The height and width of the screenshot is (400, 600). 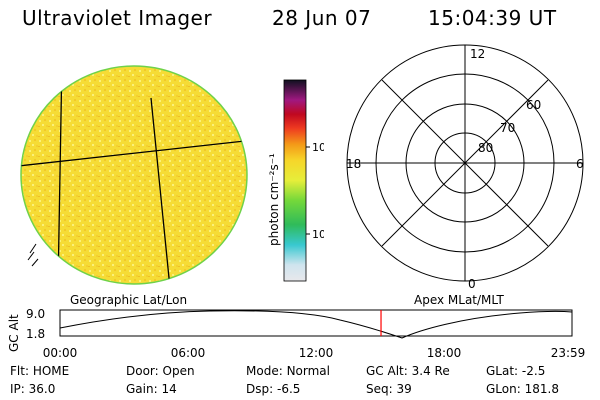 What do you see at coordinates (17, 389) in the screenshot?
I see `status-ip-key: IP:` at bounding box center [17, 389].